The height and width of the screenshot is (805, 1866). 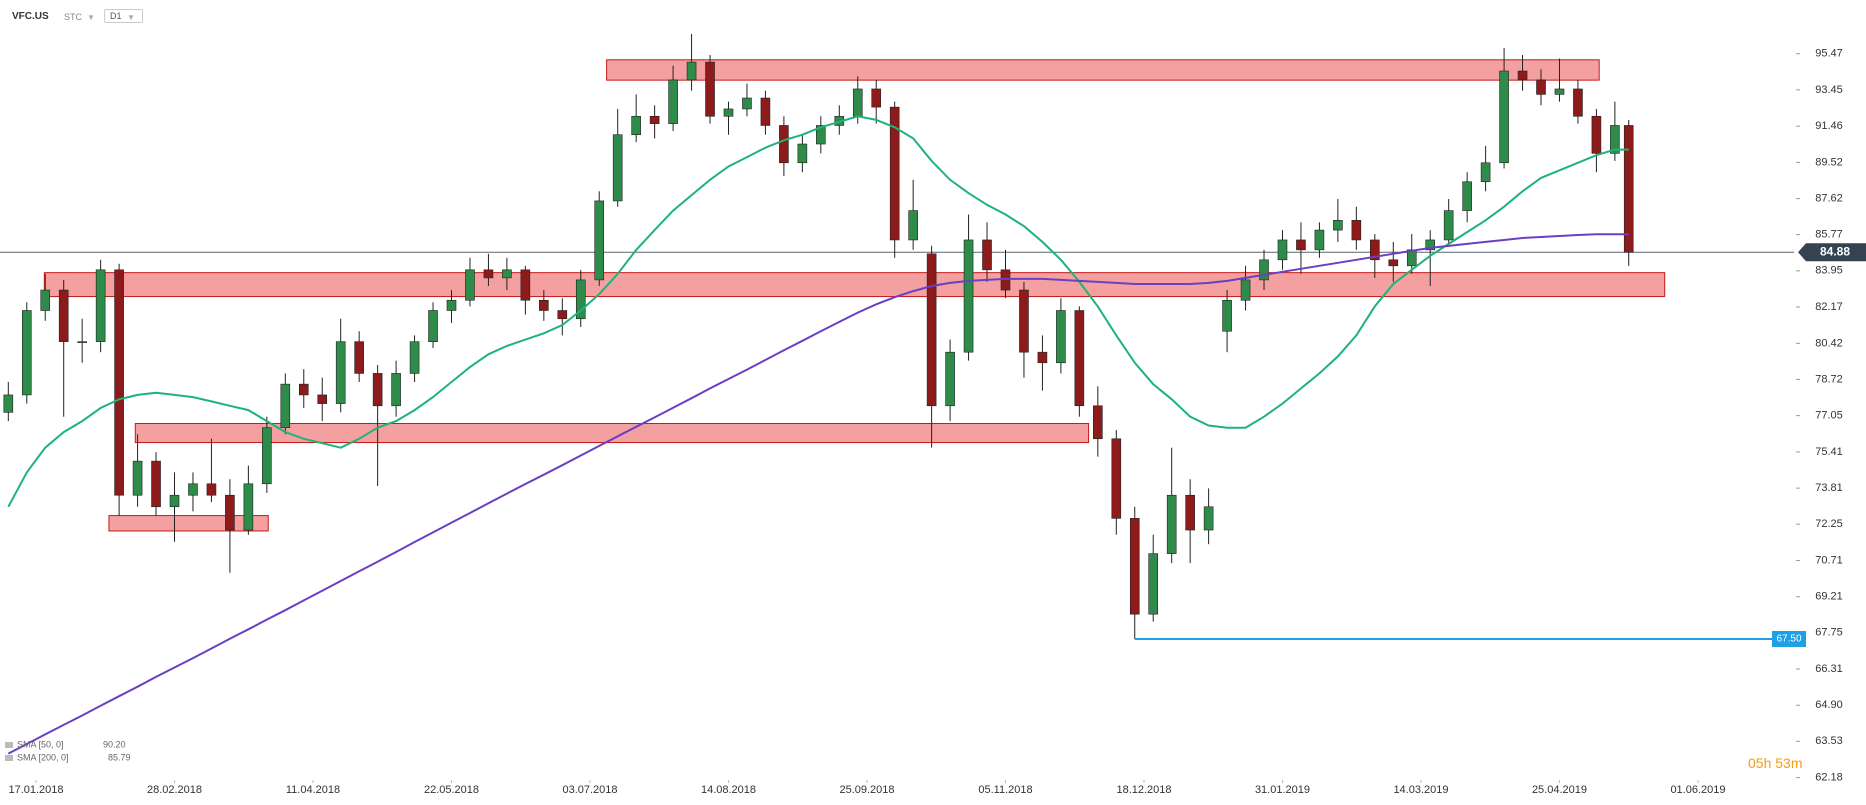 I want to click on timeframe-select: D1, so click(x=123, y=16).